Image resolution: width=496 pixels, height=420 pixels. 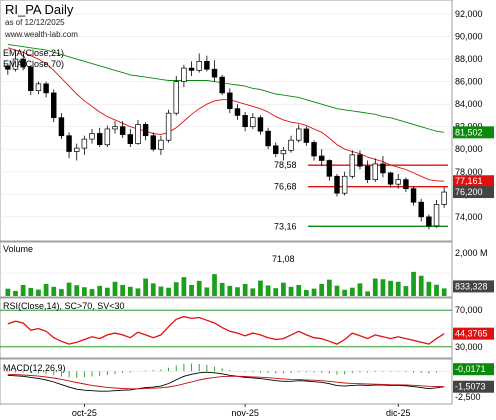 I want to click on x-tick-label: oct-25, so click(x=84, y=413).